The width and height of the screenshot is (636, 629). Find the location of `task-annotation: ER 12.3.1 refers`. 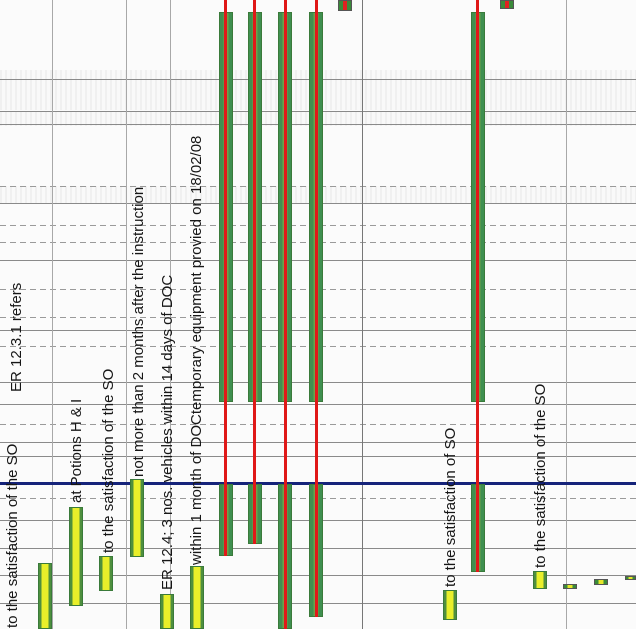

task-annotation: ER 12.3.1 refers is located at coordinates (16, 337).